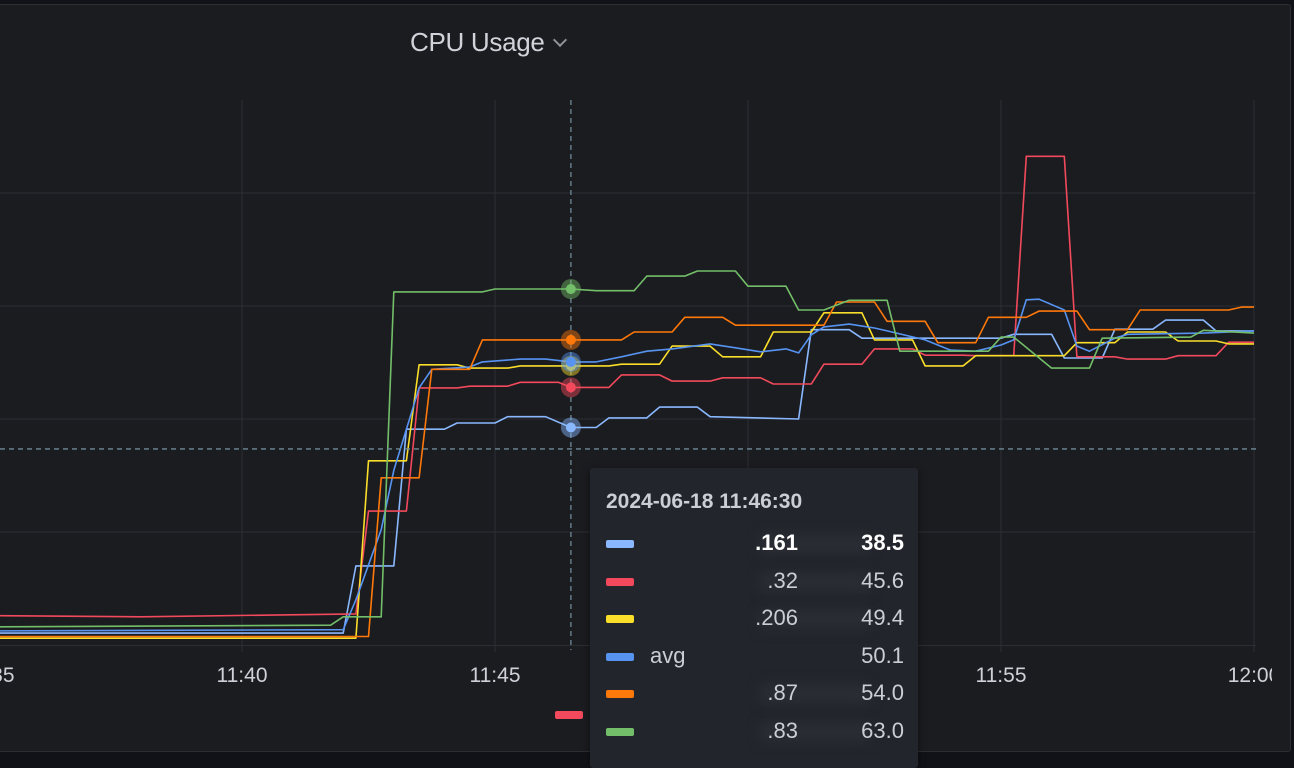  What do you see at coordinates (882, 655) in the screenshot?
I see `tooltip-series-value: 50.1` at bounding box center [882, 655].